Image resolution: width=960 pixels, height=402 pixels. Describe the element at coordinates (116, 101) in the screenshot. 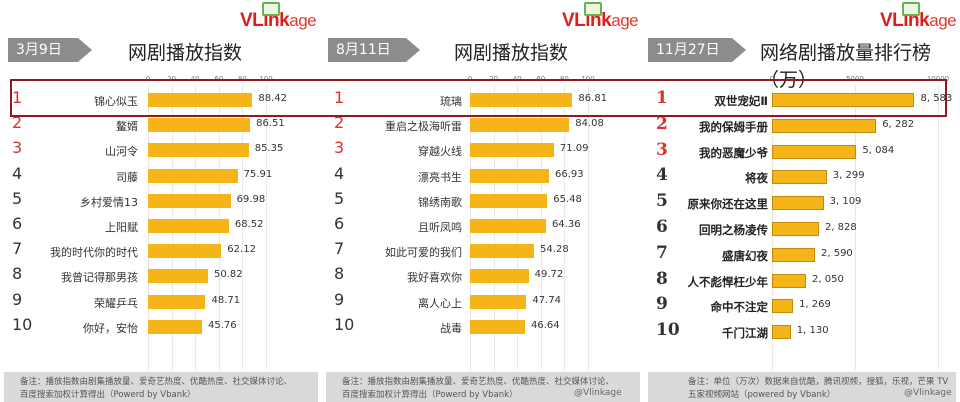

I see `show-name: 锦心似玉` at that location.